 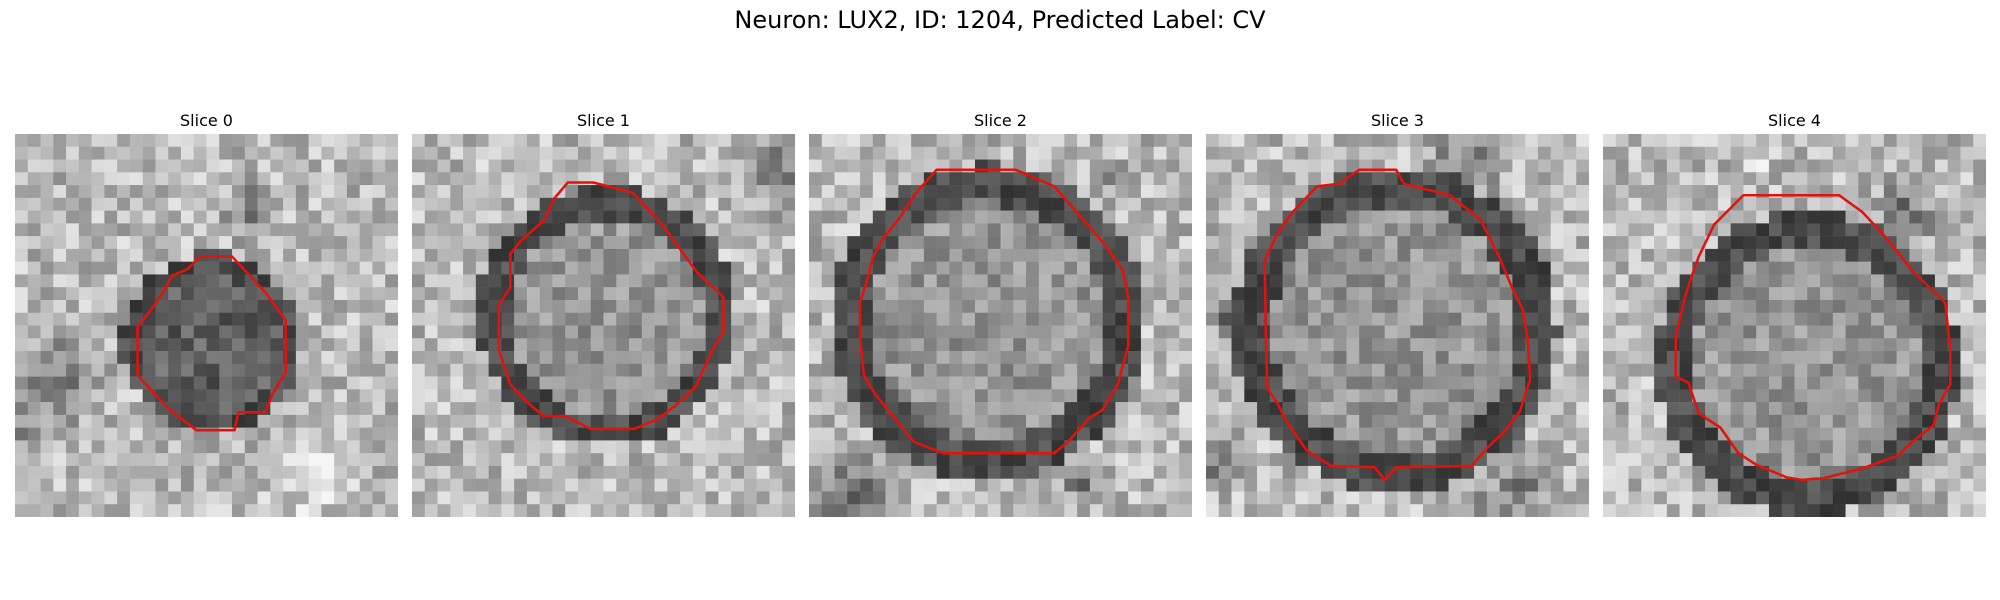 I want to click on slice-panel-3: Slice 3, so click(x=1397, y=312).